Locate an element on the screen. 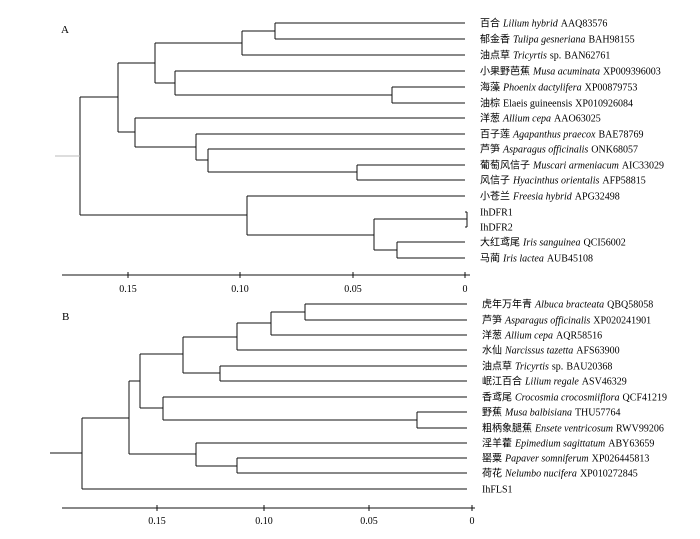 The height and width of the screenshot is (539, 700). leaf-label: 洋葱 Allium cepa AQR58516 is located at coordinates (542, 335).